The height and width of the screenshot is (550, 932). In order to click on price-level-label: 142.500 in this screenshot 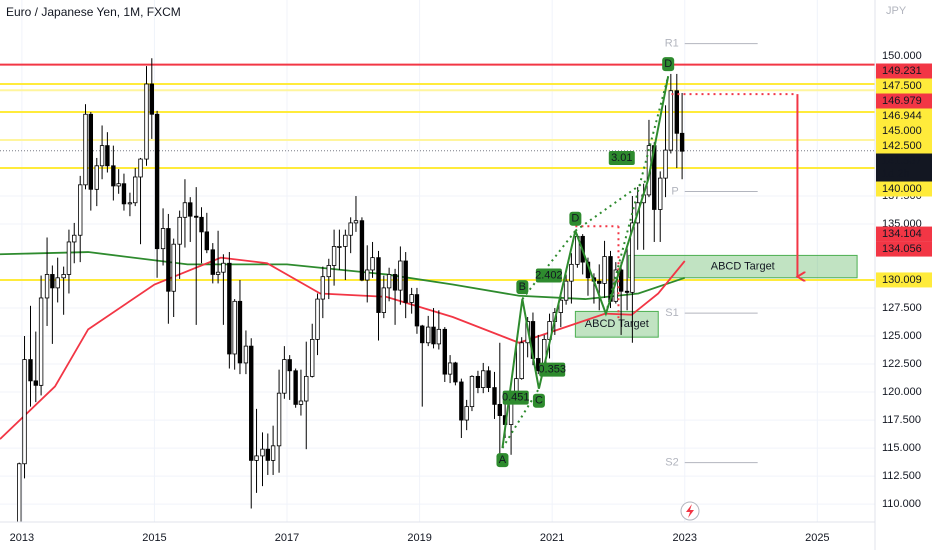, I will do `click(902, 146)`.